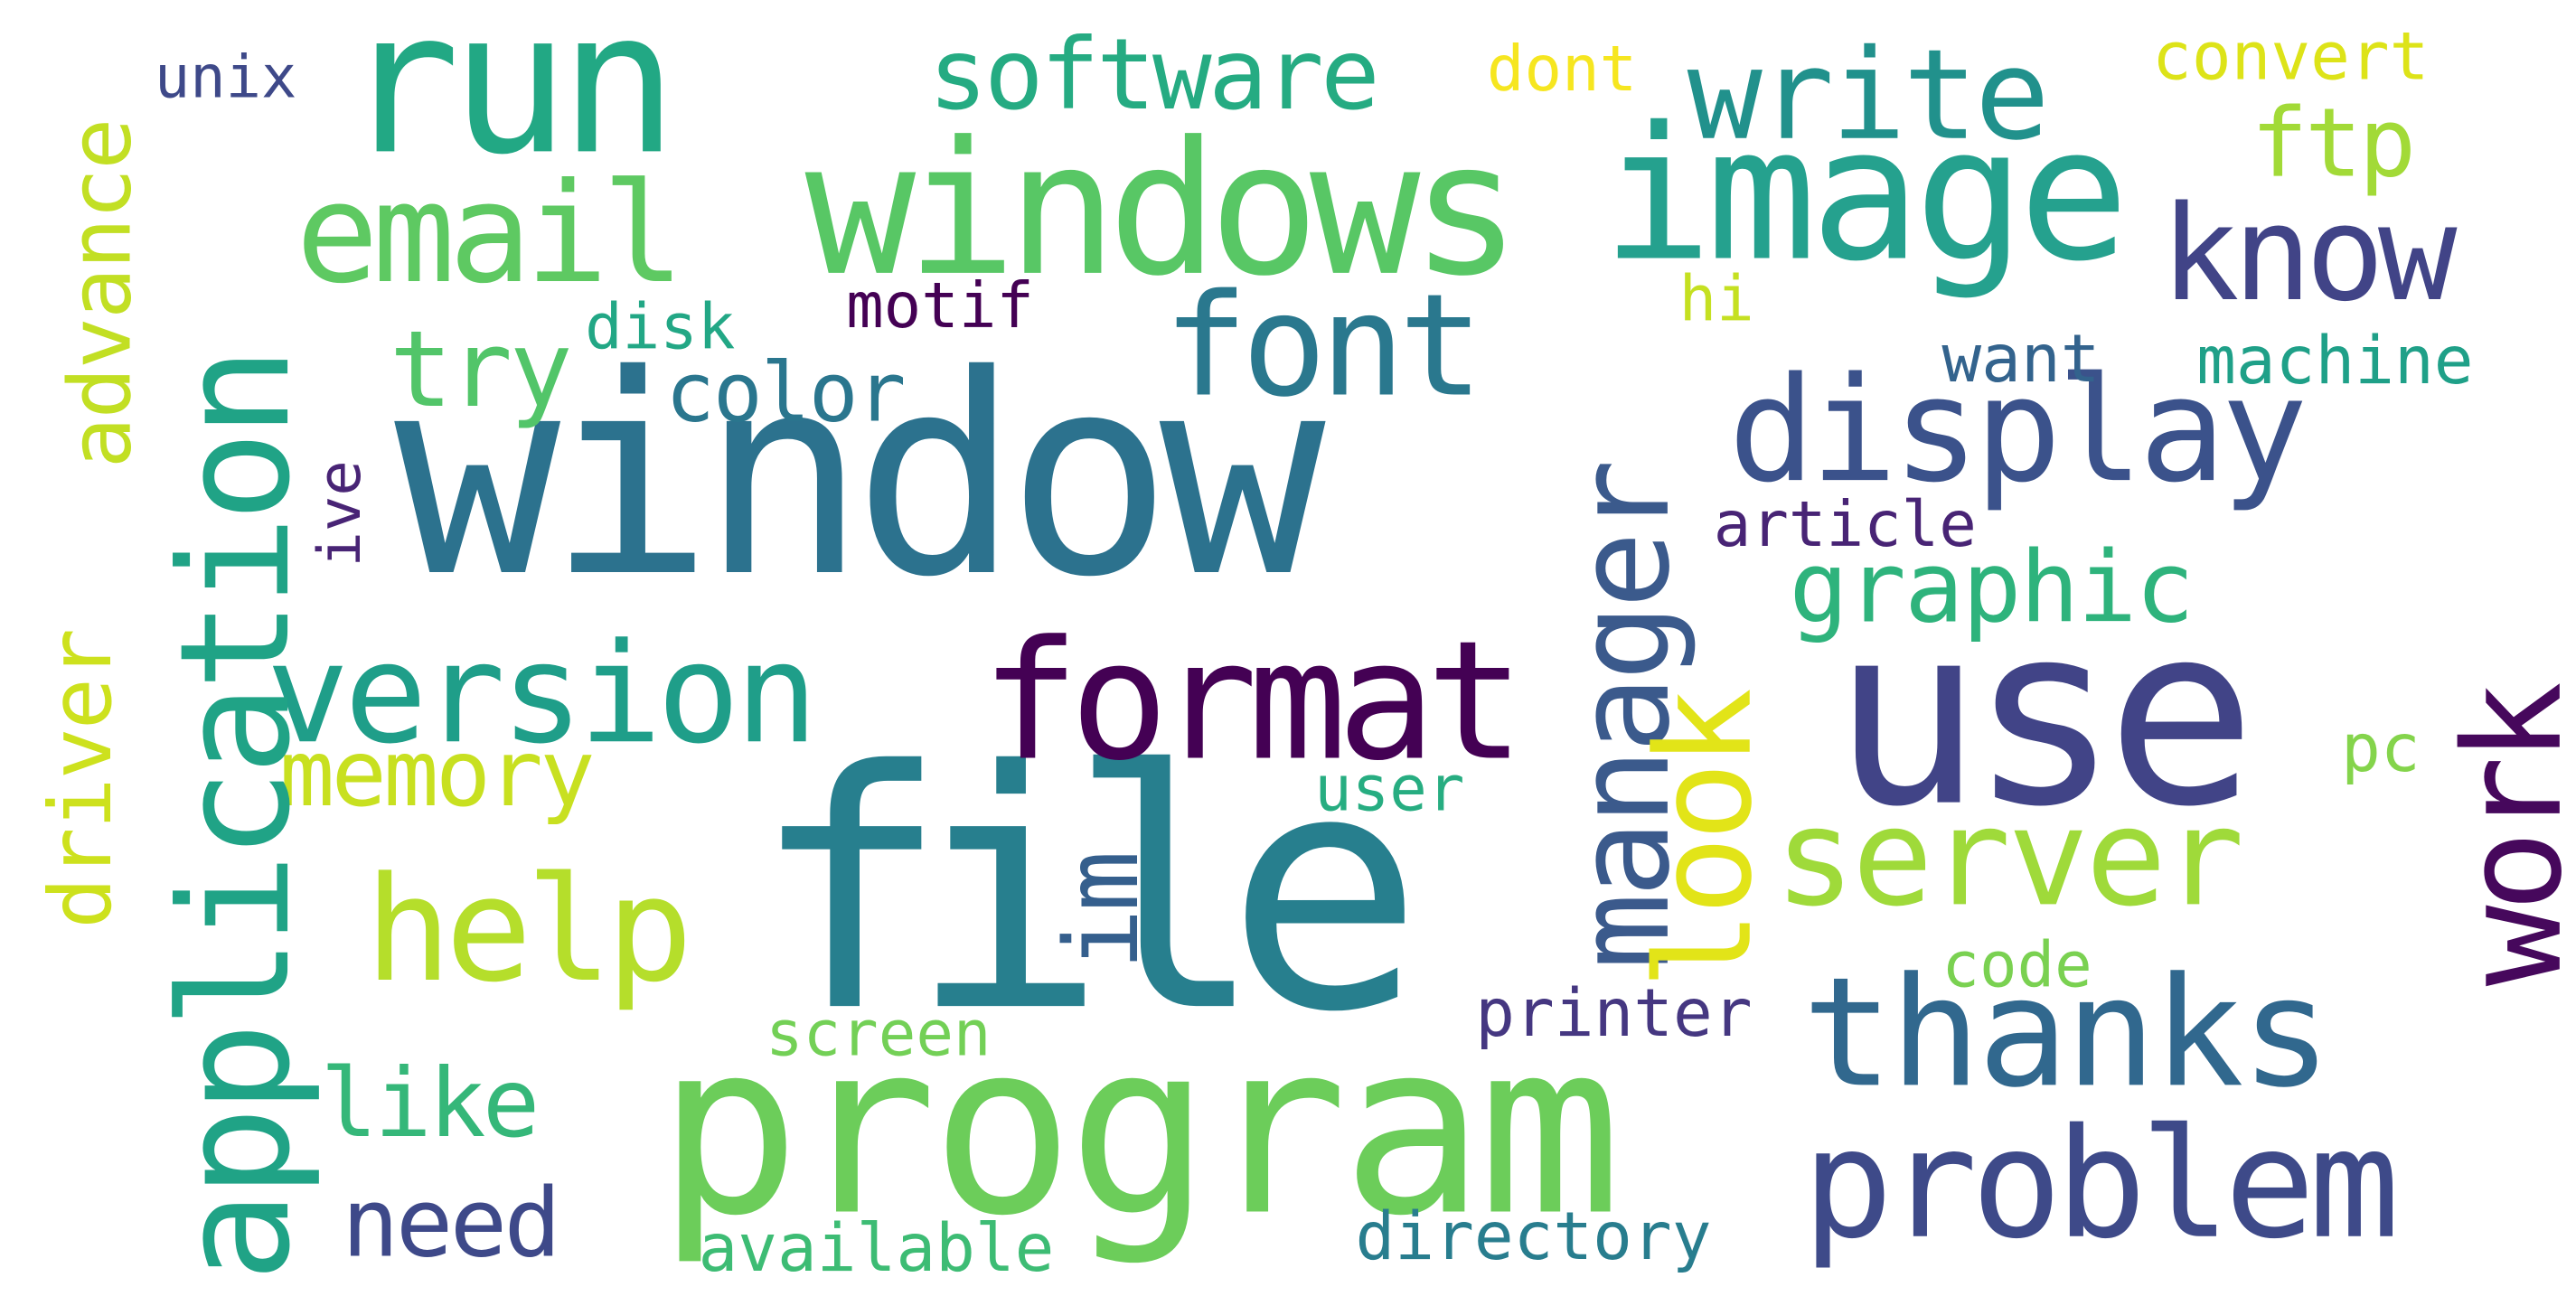 The image size is (2576, 1315). What do you see at coordinates (481, 371) in the screenshot?
I see `word-try: try` at bounding box center [481, 371].